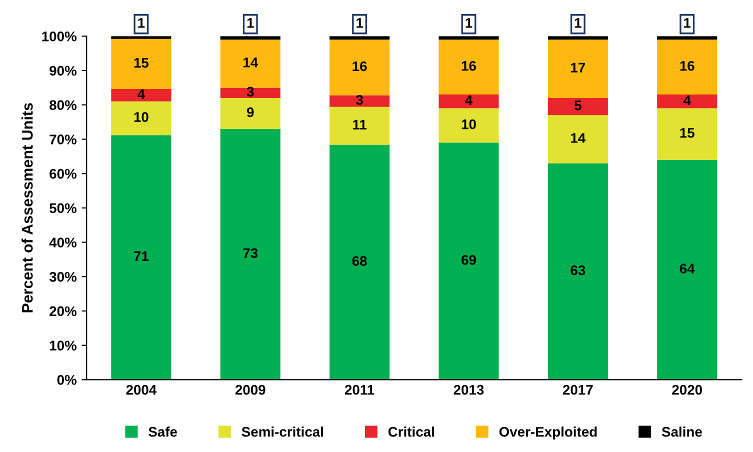 Image resolution: width=753 pixels, height=452 pixels. I want to click on y-tick-label: 50%, so click(63, 208).